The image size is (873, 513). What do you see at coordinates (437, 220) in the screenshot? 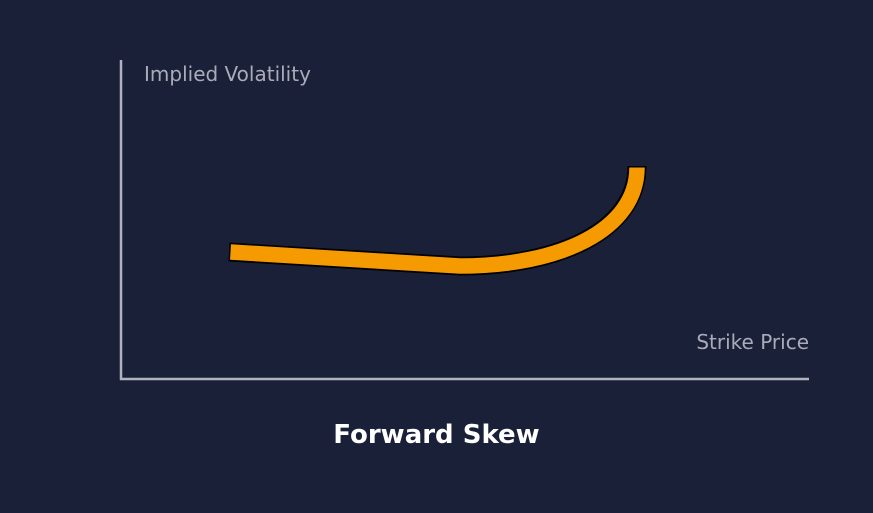
I see `skew-curve` at bounding box center [437, 220].